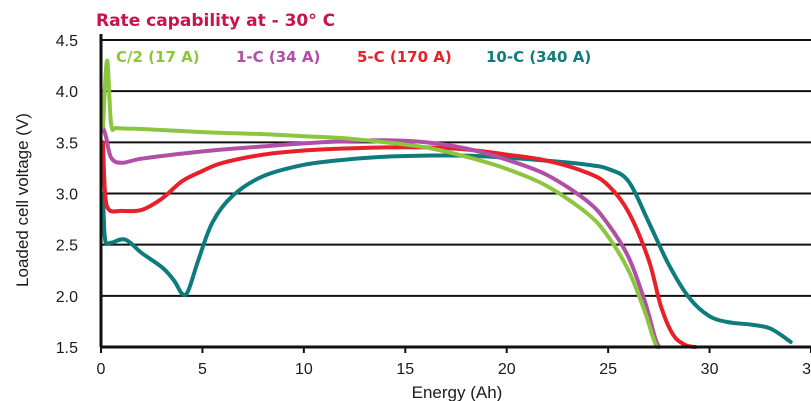 The image size is (811, 401). What do you see at coordinates (67, 143) in the screenshot?
I see `y-tick-label: 3.5` at bounding box center [67, 143].